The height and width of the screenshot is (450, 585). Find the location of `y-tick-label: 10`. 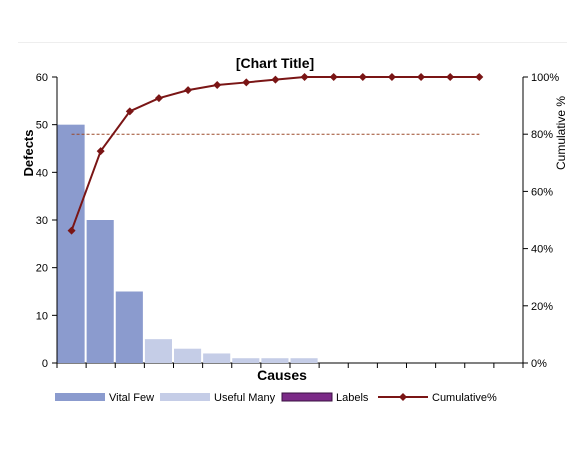

y-tick-label: 10 is located at coordinates (42, 316).